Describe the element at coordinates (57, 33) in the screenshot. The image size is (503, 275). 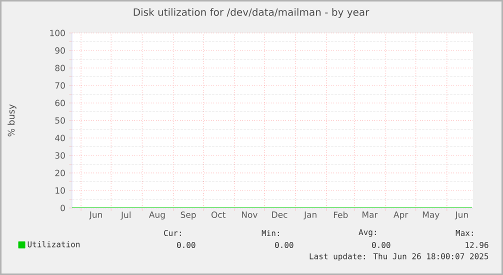
I see `y-tick-label: 100` at that location.